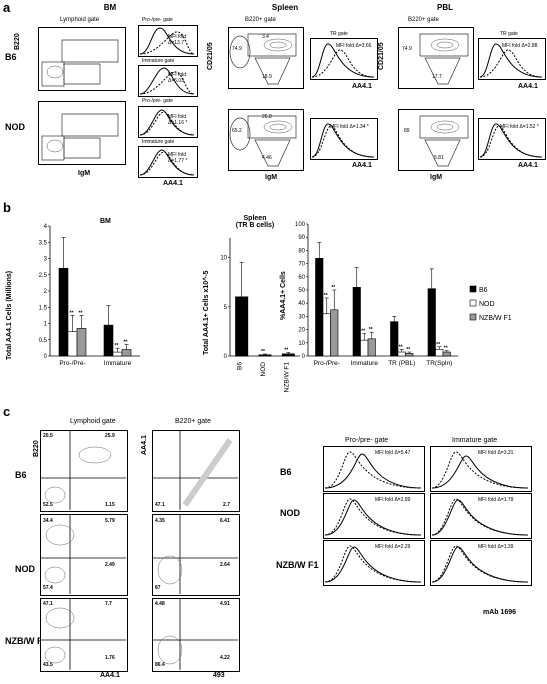 This screenshot has height=684, width=547. I want to click on chart0-ytick-label: 0.5, so click(43, 341).